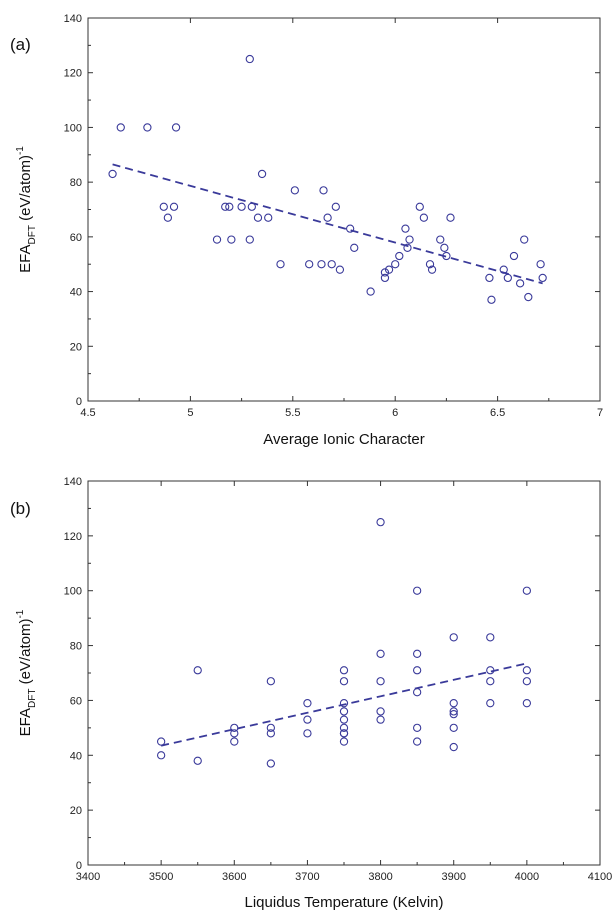  What do you see at coordinates (292, 413) in the screenshot?
I see `x-tick-label: 5.5` at bounding box center [292, 413].